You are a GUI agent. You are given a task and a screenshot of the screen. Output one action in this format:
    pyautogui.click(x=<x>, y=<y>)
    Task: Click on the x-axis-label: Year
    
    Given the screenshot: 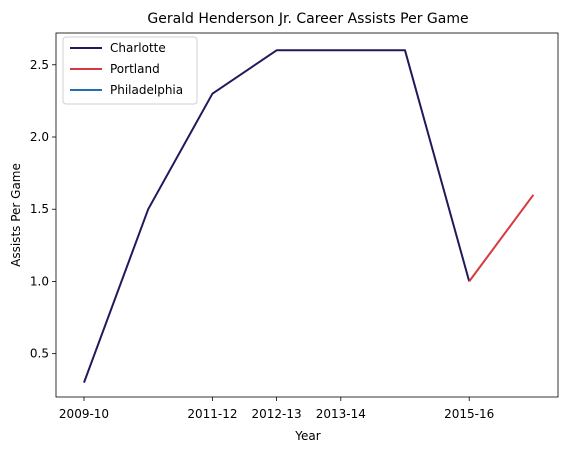 What is the action you would take?
    pyautogui.click(x=307, y=436)
    